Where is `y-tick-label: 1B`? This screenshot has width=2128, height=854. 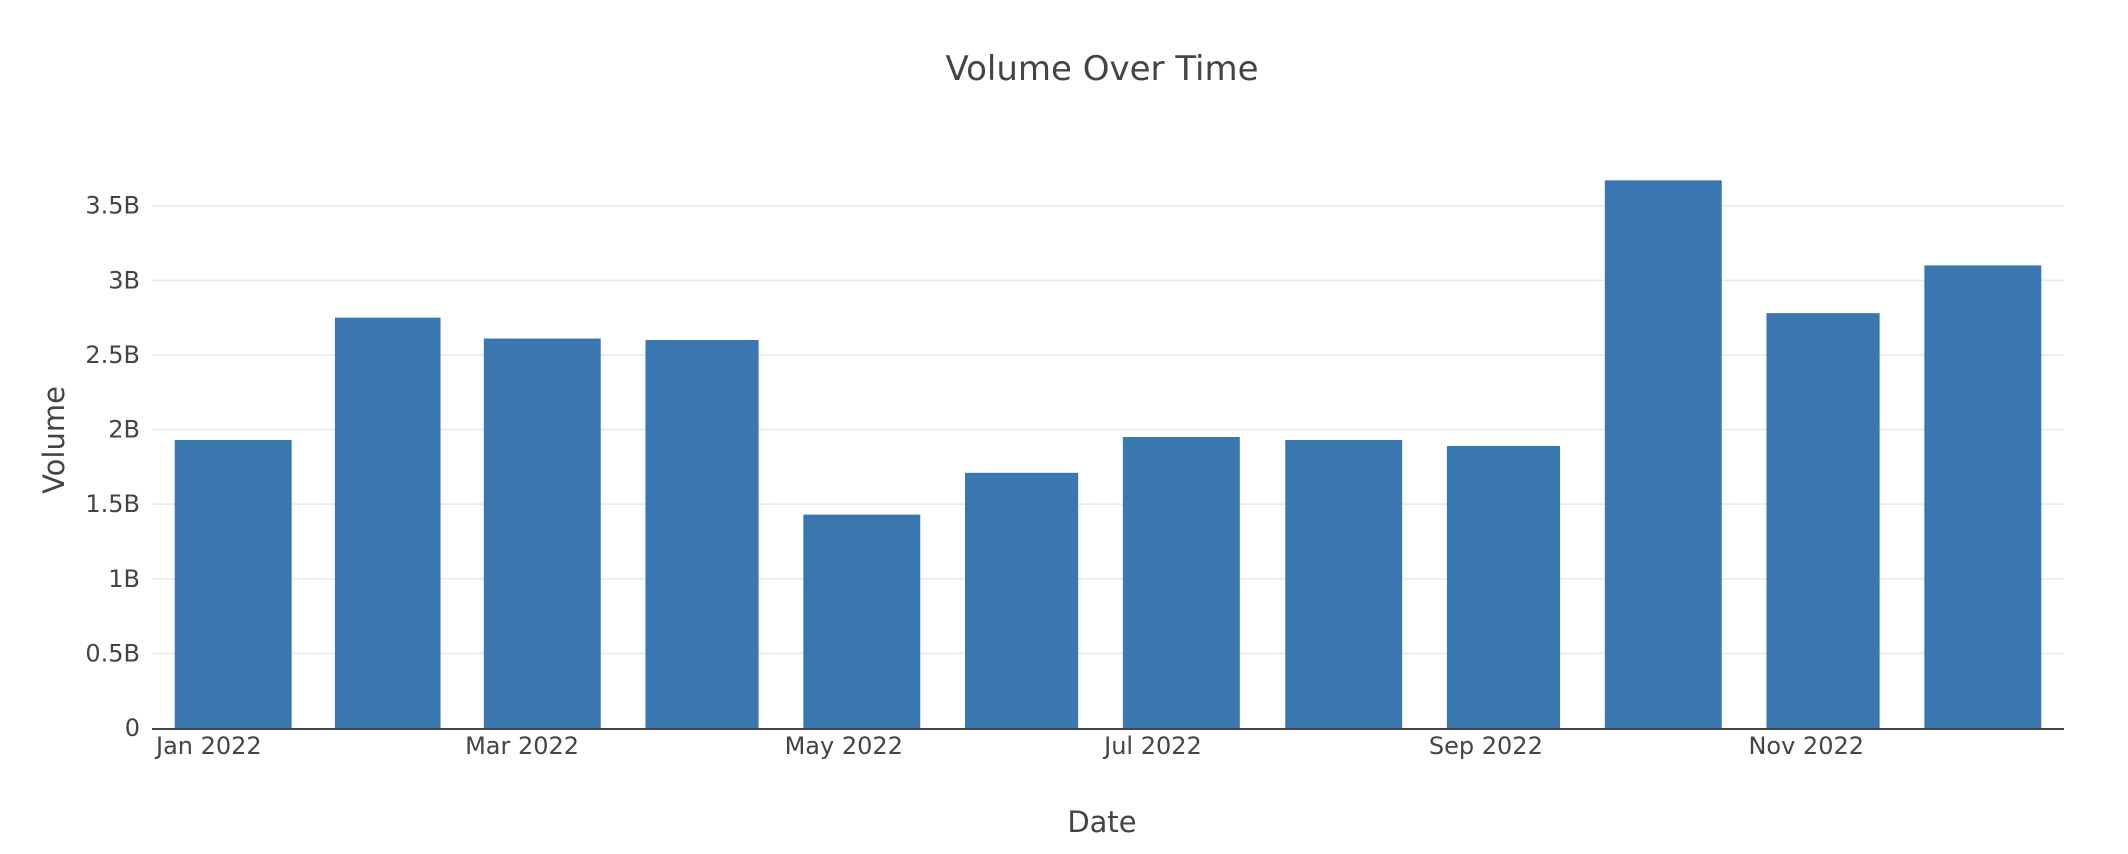 y-tick-label: 1B is located at coordinates (124, 579).